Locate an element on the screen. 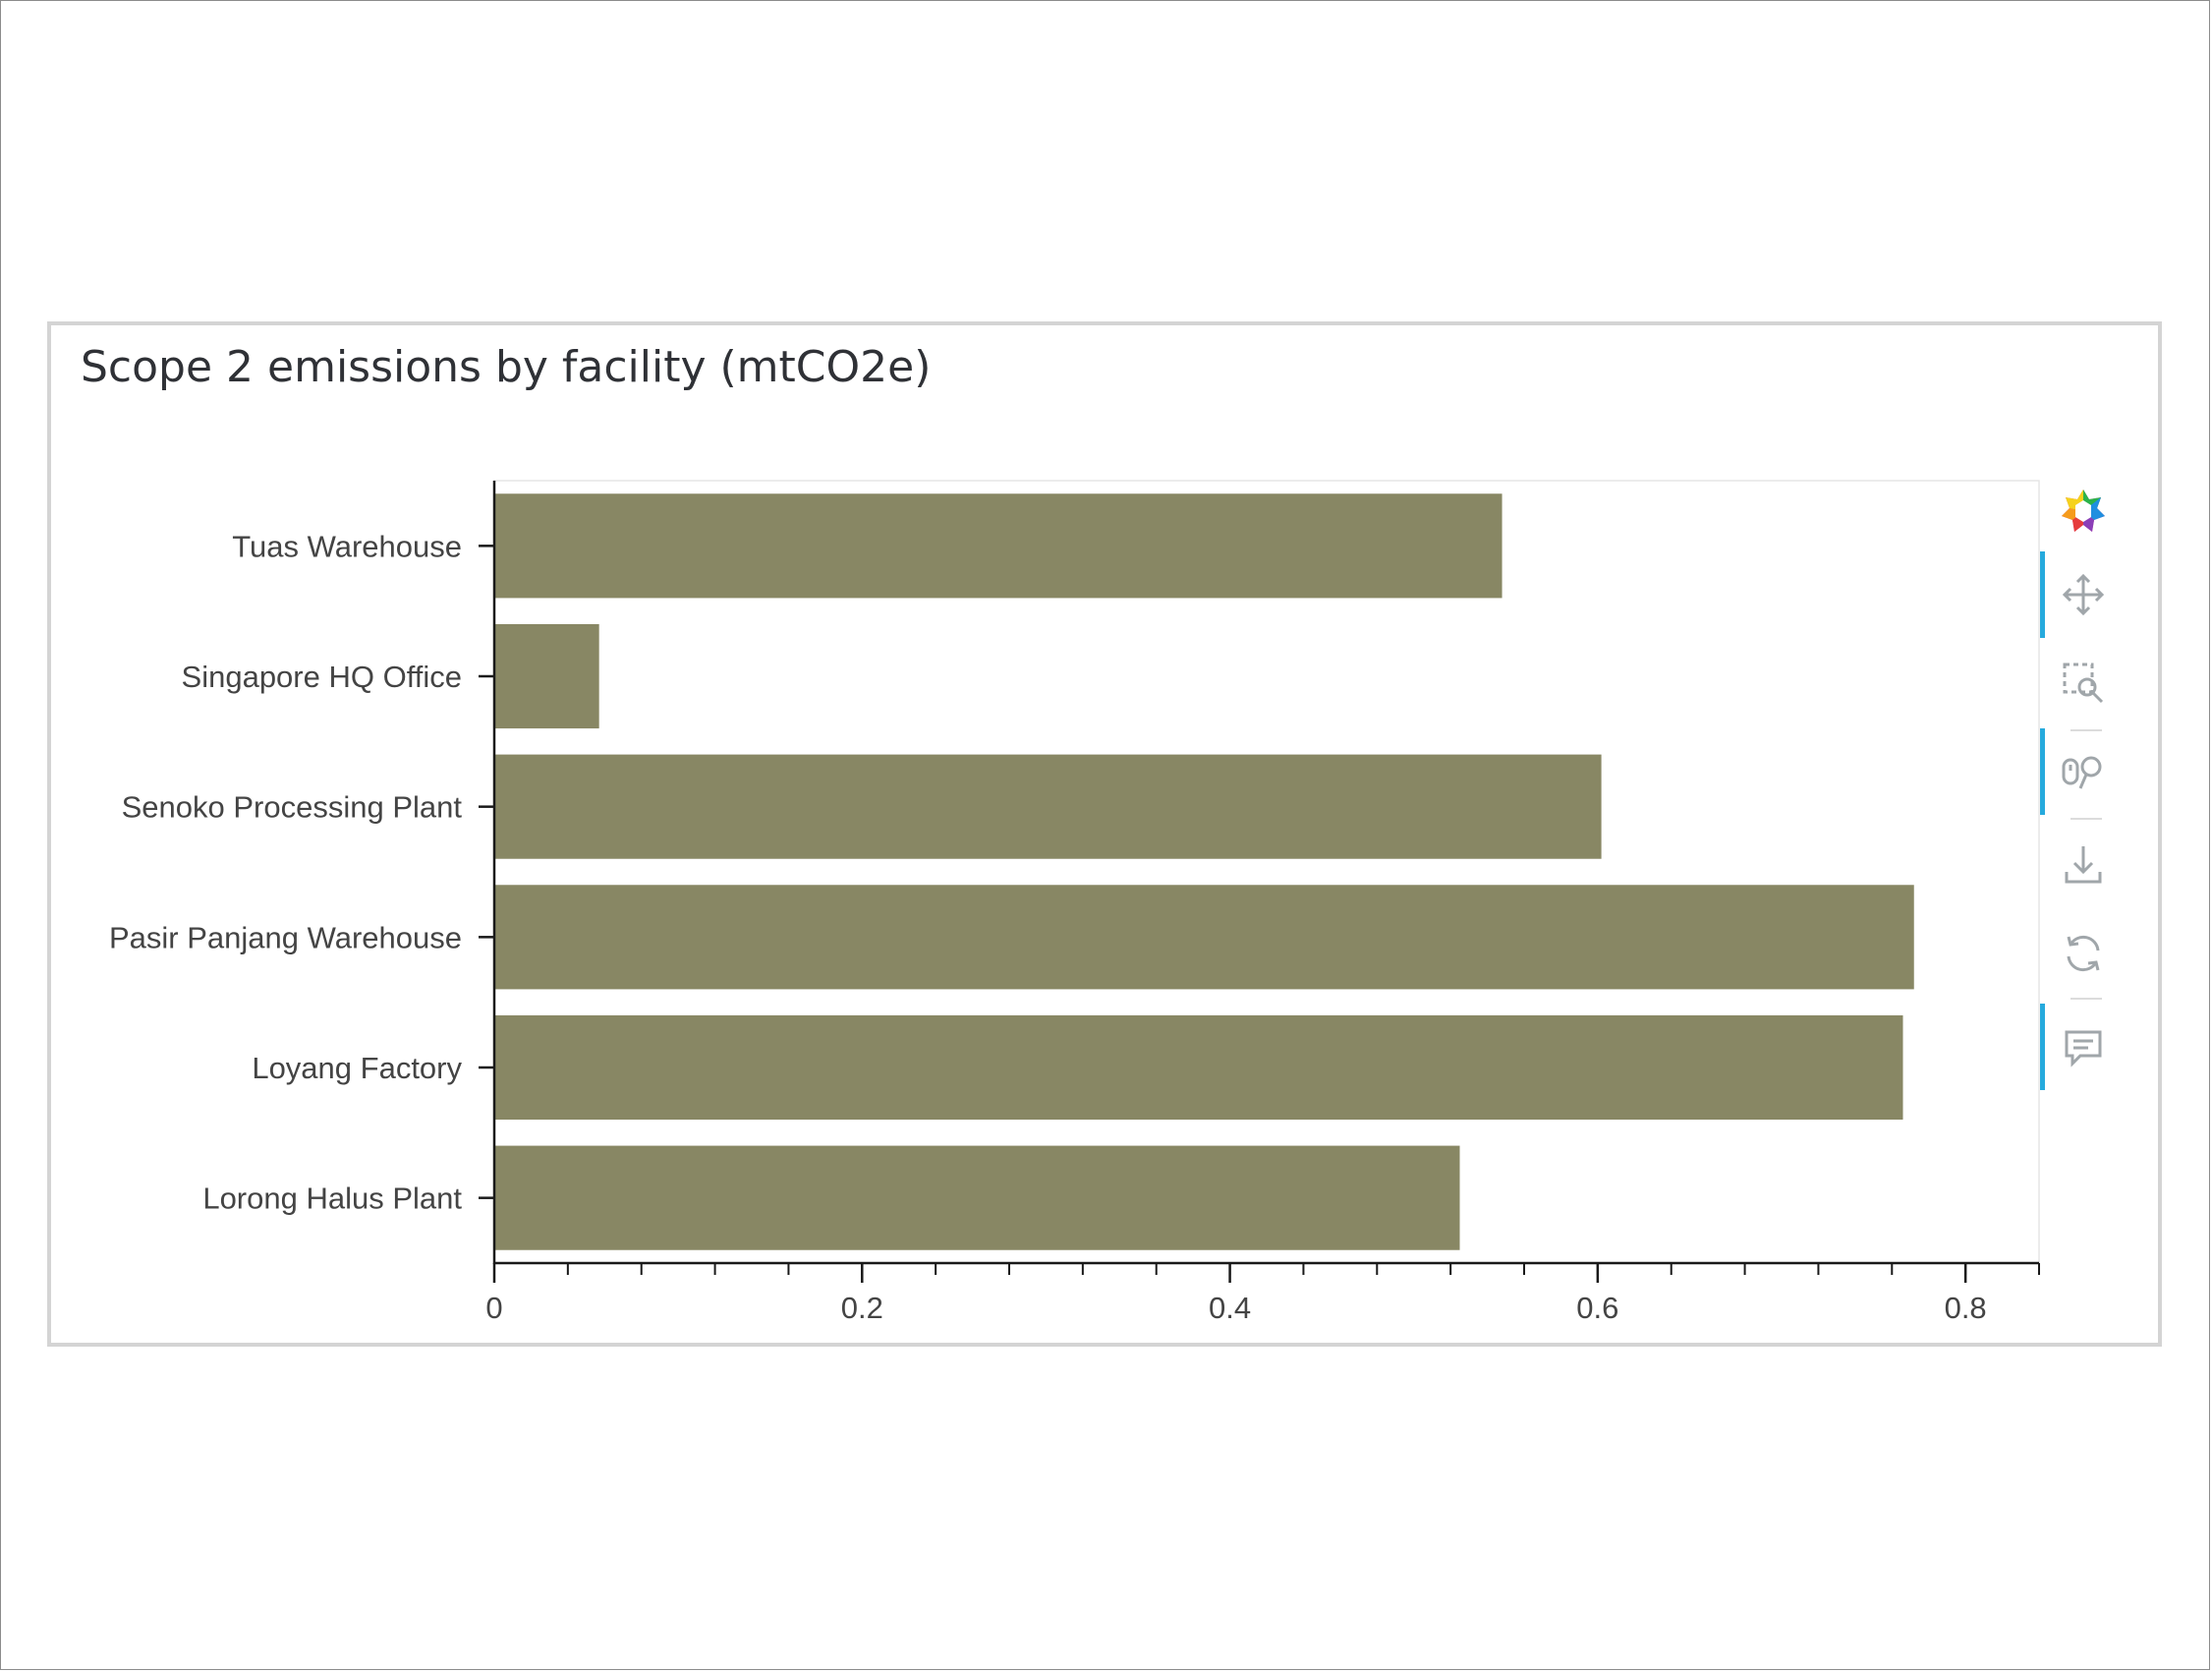 The height and width of the screenshot is (1672, 2212). reset-icon is located at coordinates (2083, 954).